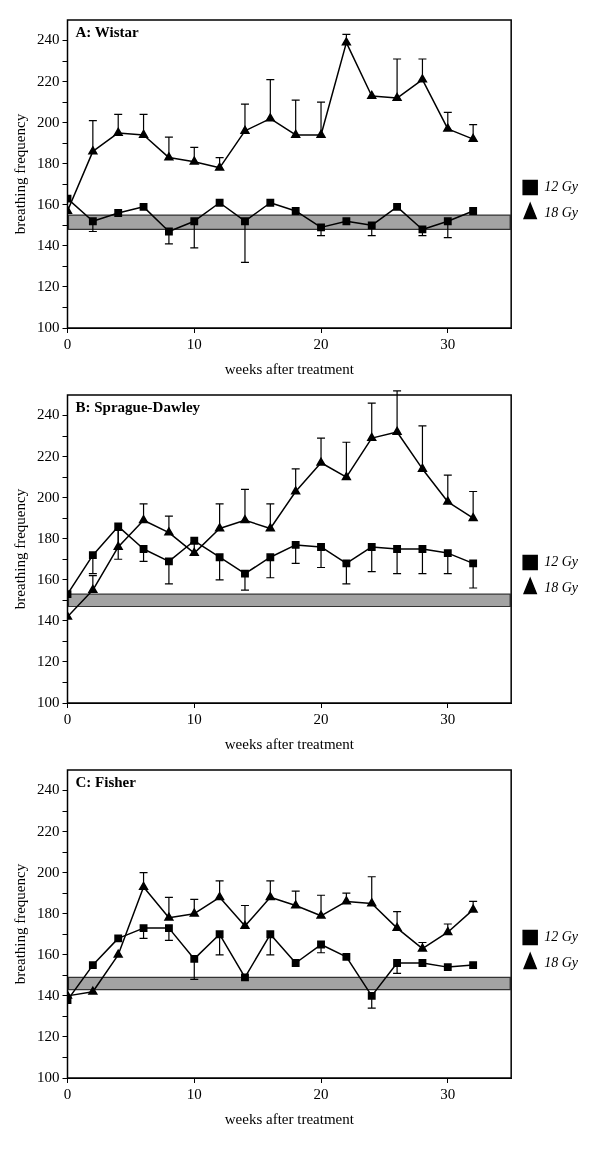  Describe the element at coordinates (138, 407) in the screenshot. I see `chart-title: B: Sprague-Dawley` at that location.